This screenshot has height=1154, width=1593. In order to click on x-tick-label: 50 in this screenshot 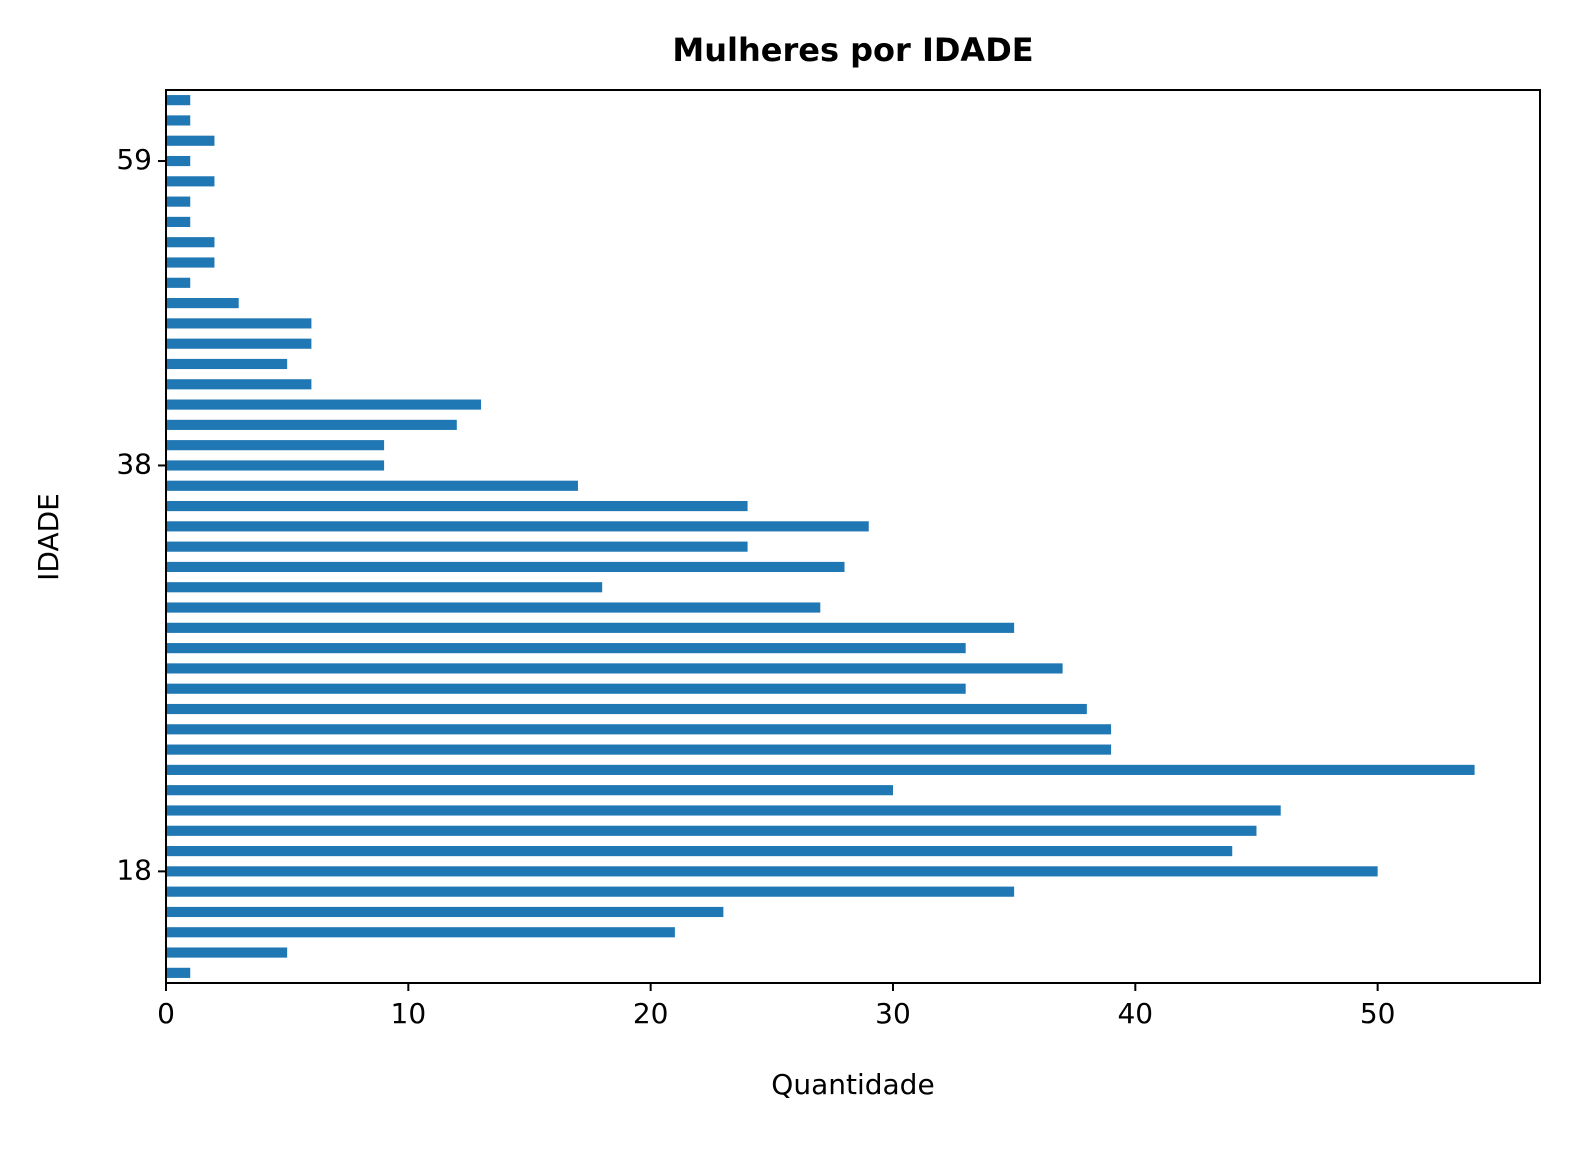, I will do `click(1378, 1013)`.